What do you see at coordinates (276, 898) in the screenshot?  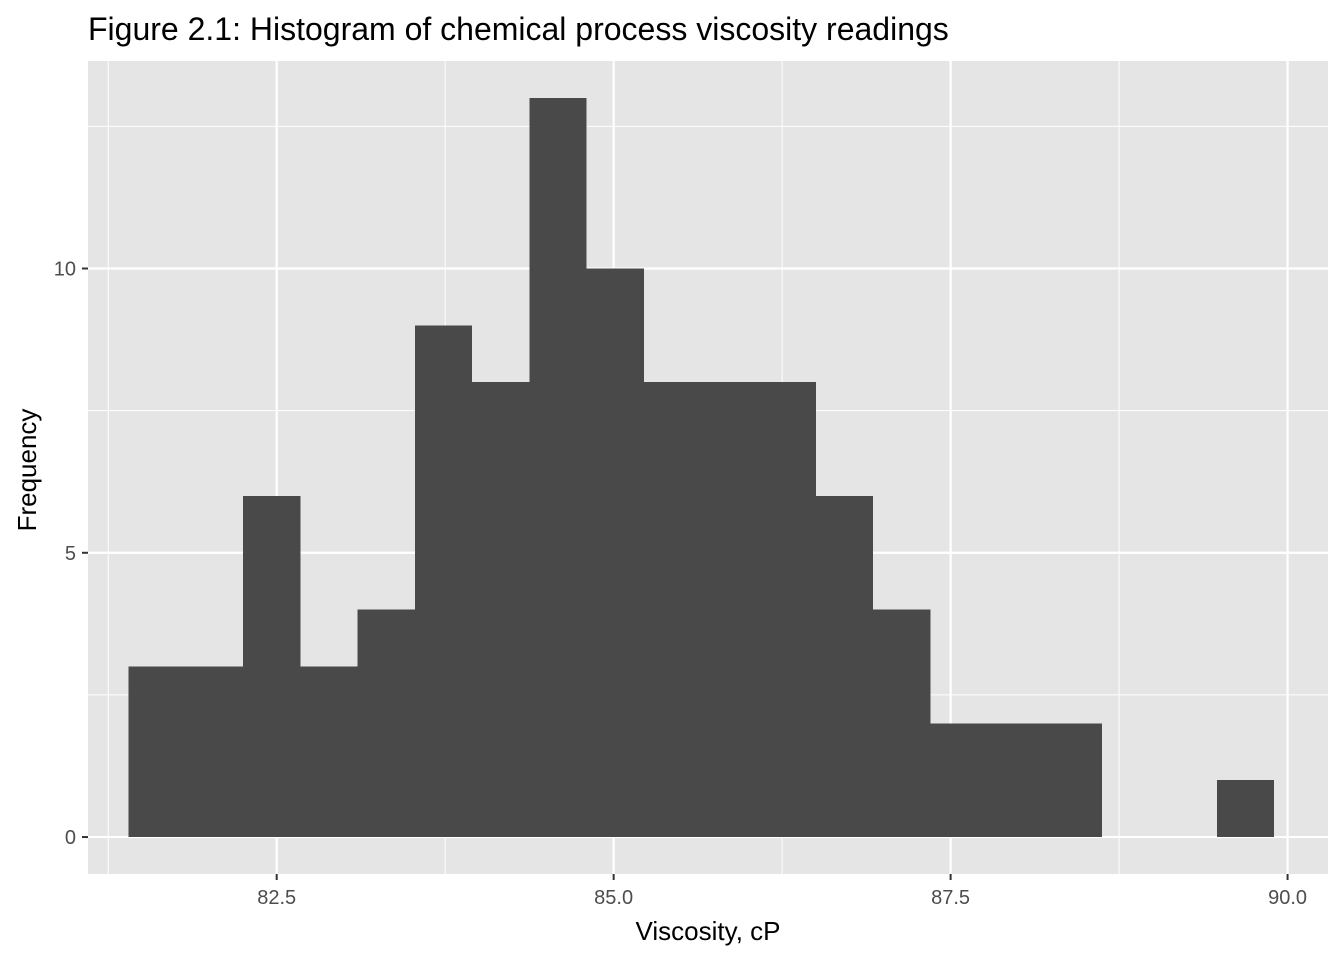 I see `x-tick-label: 82.5` at bounding box center [276, 898].